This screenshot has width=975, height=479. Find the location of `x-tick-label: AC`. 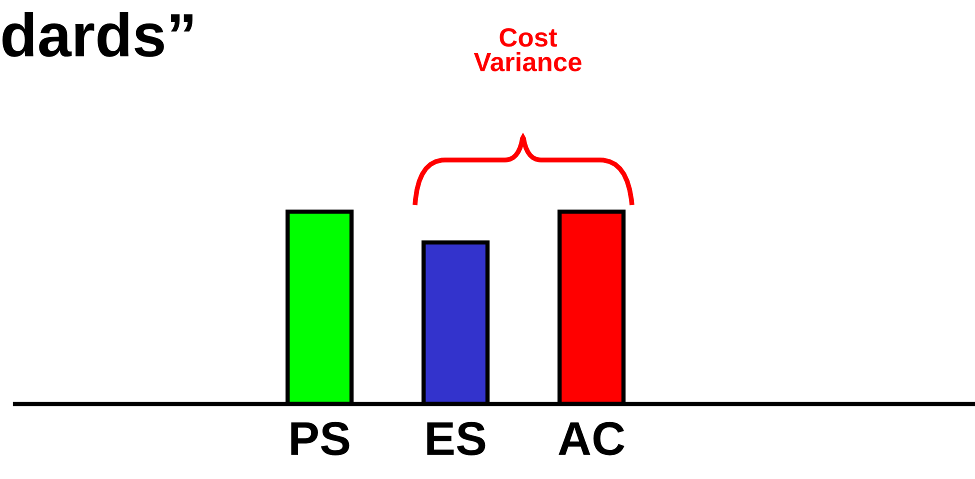

x-tick-label: AC is located at coordinates (591, 439).